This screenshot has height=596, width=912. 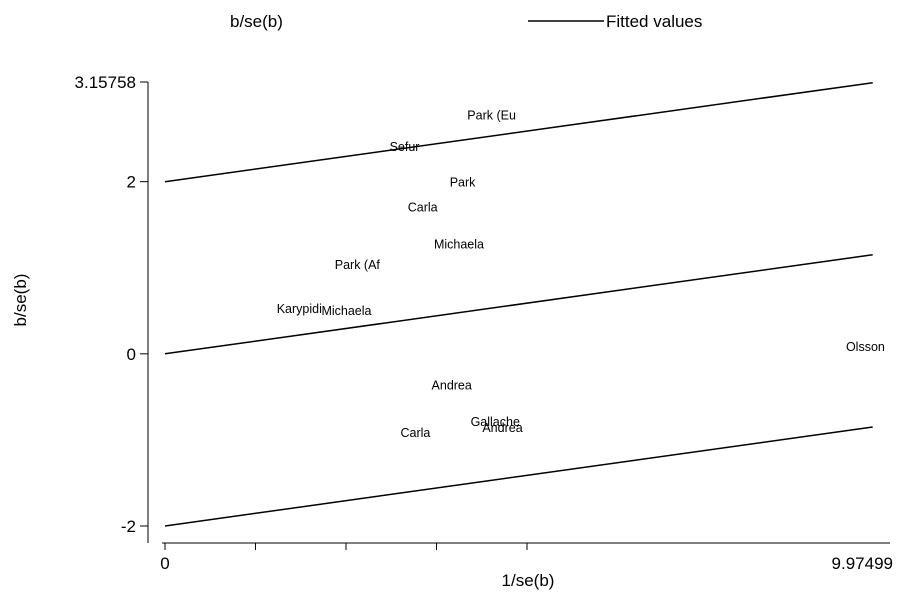 I want to click on x-axis-title: 1/se(b), so click(x=528, y=580).